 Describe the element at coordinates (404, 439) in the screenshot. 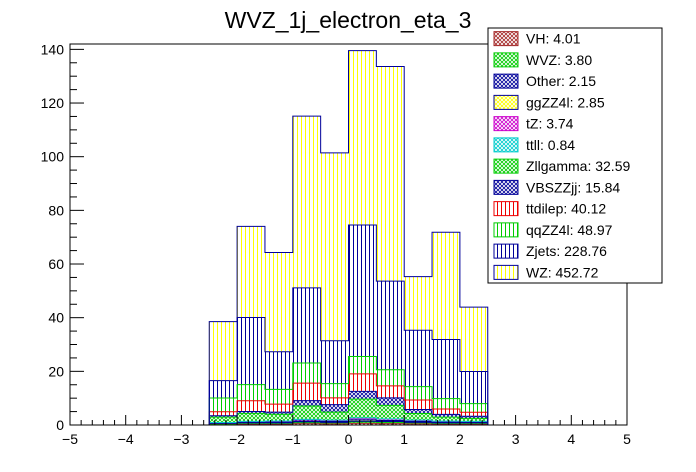

I see `x-tick-label: 1` at that location.